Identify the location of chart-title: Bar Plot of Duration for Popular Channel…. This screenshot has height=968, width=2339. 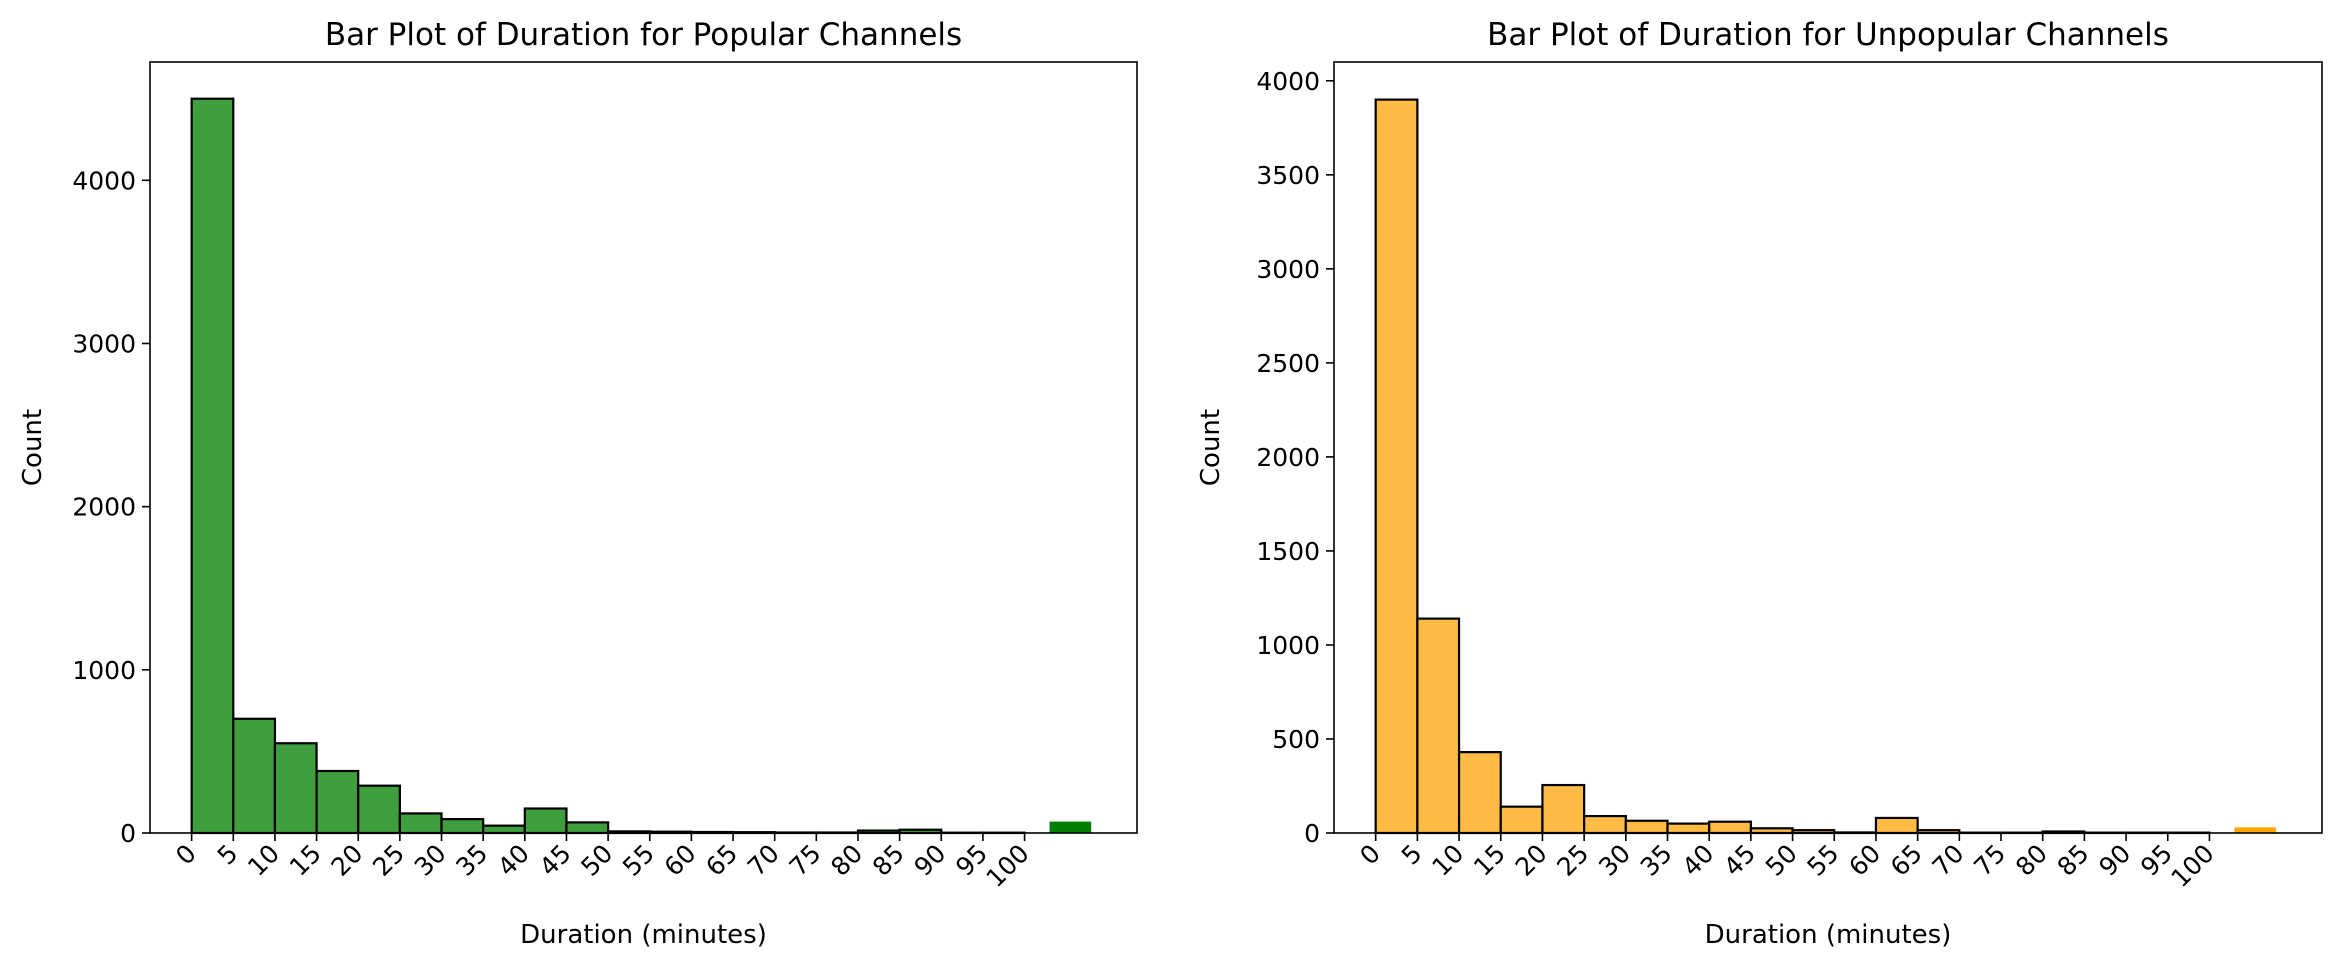
(643, 35).